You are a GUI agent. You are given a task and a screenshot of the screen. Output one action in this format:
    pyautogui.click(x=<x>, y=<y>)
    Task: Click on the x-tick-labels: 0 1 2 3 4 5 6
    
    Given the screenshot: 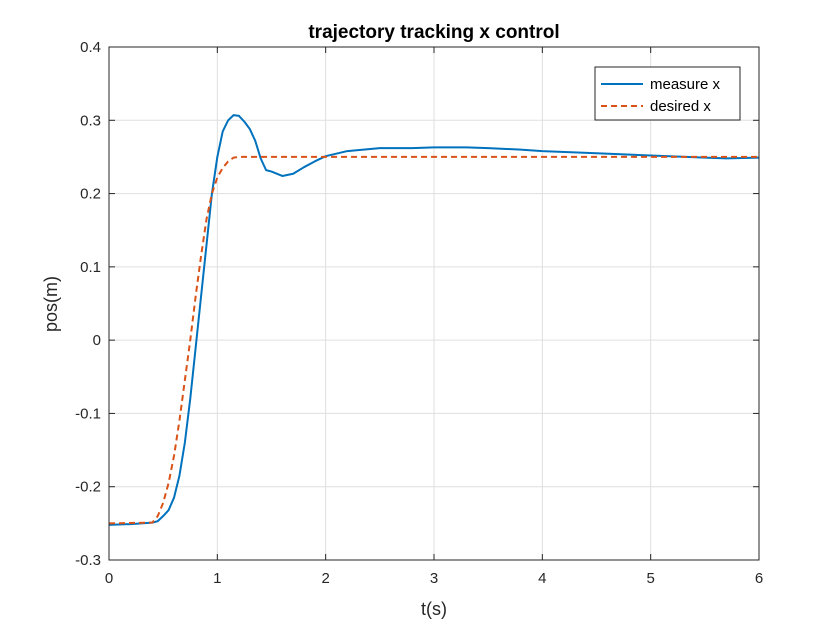 What is the action you would take?
    pyautogui.click(x=434, y=578)
    